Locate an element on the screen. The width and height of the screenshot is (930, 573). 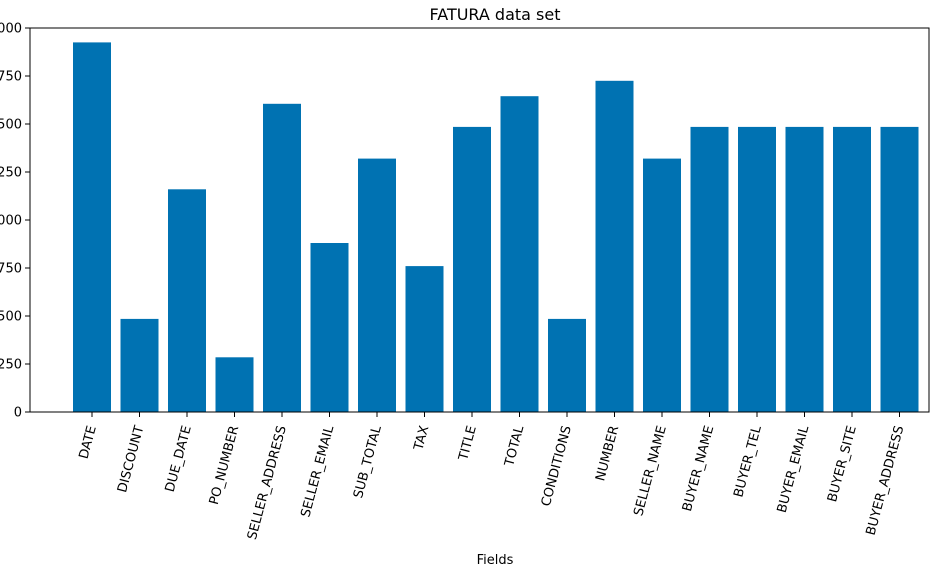
x-tick-label: NUMBER is located at coordinates (607, 453).